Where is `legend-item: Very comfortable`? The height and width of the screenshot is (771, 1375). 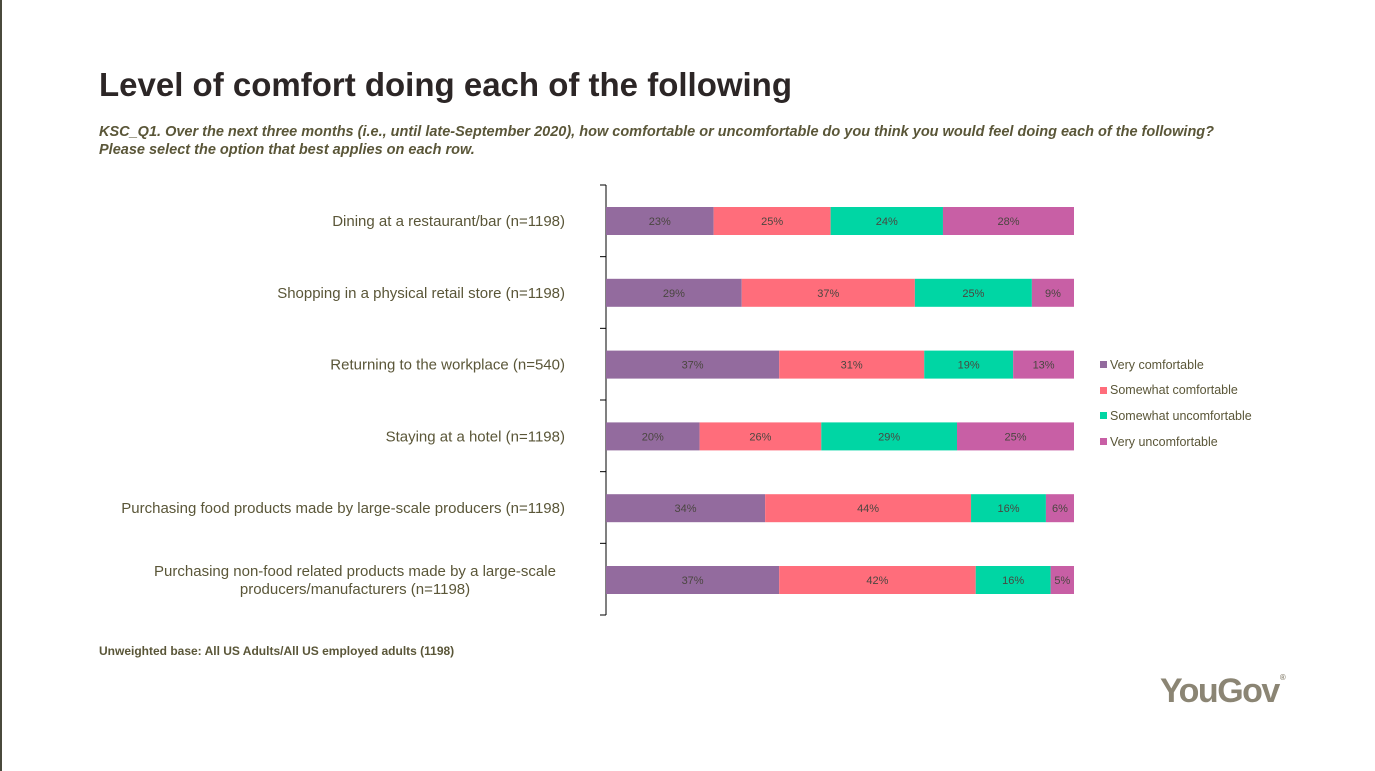 legend-item: Very comfortable is located at coordinates (1176, 365).